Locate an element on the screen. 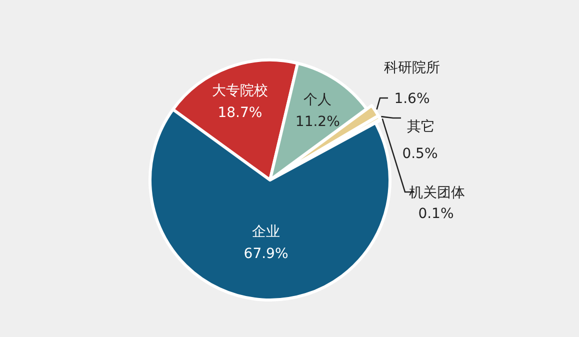 Image resolution: width=579 pixels, height=337 pixels. slice-label: 机关团体 is located at coordinates (437, 193).